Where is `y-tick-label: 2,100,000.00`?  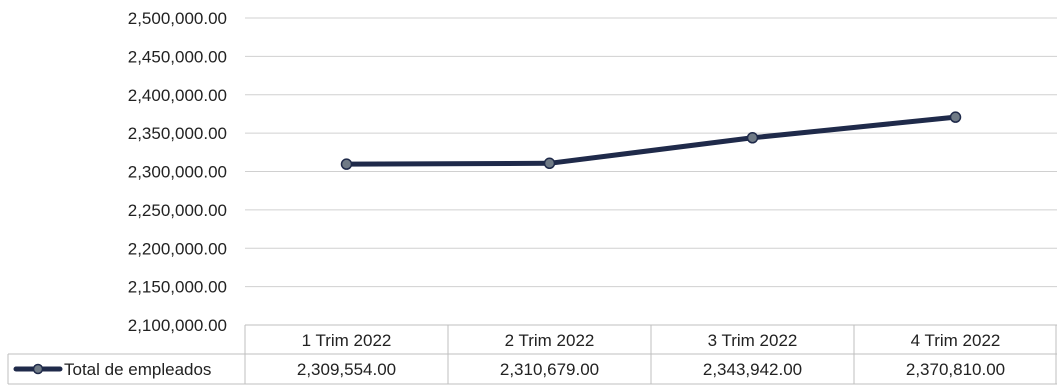 y-tick-label: 2,100,000.00 is located at coordinates (177, 325).